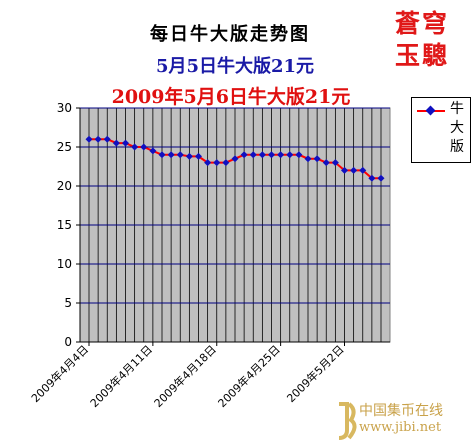 This screenshot has height=445, width=472. Describe the element at coordinates (249, 376) in the screenshot. I see `x-tick-label: 2009年4月25日` at that location.